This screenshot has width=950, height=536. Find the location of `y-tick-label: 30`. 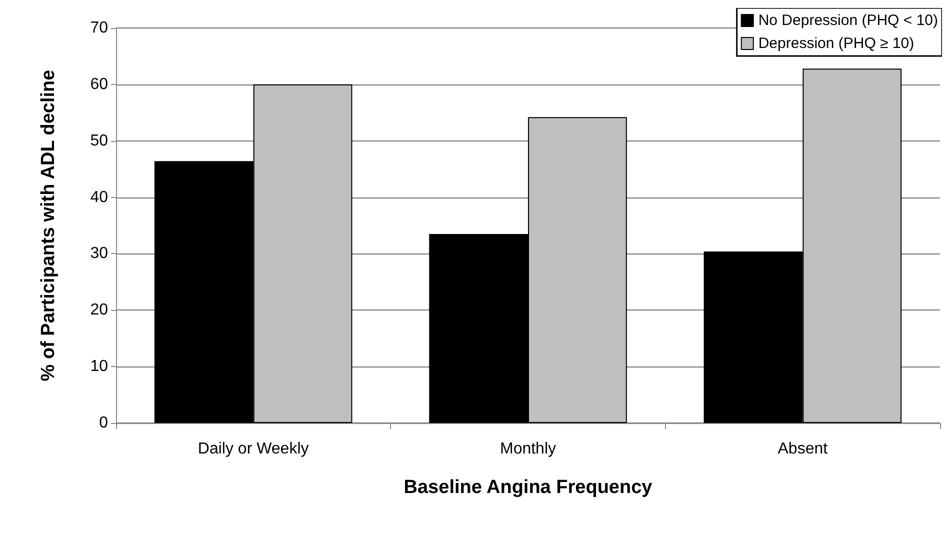

y-tick-label: 30 is located at coordinates (99, 253).